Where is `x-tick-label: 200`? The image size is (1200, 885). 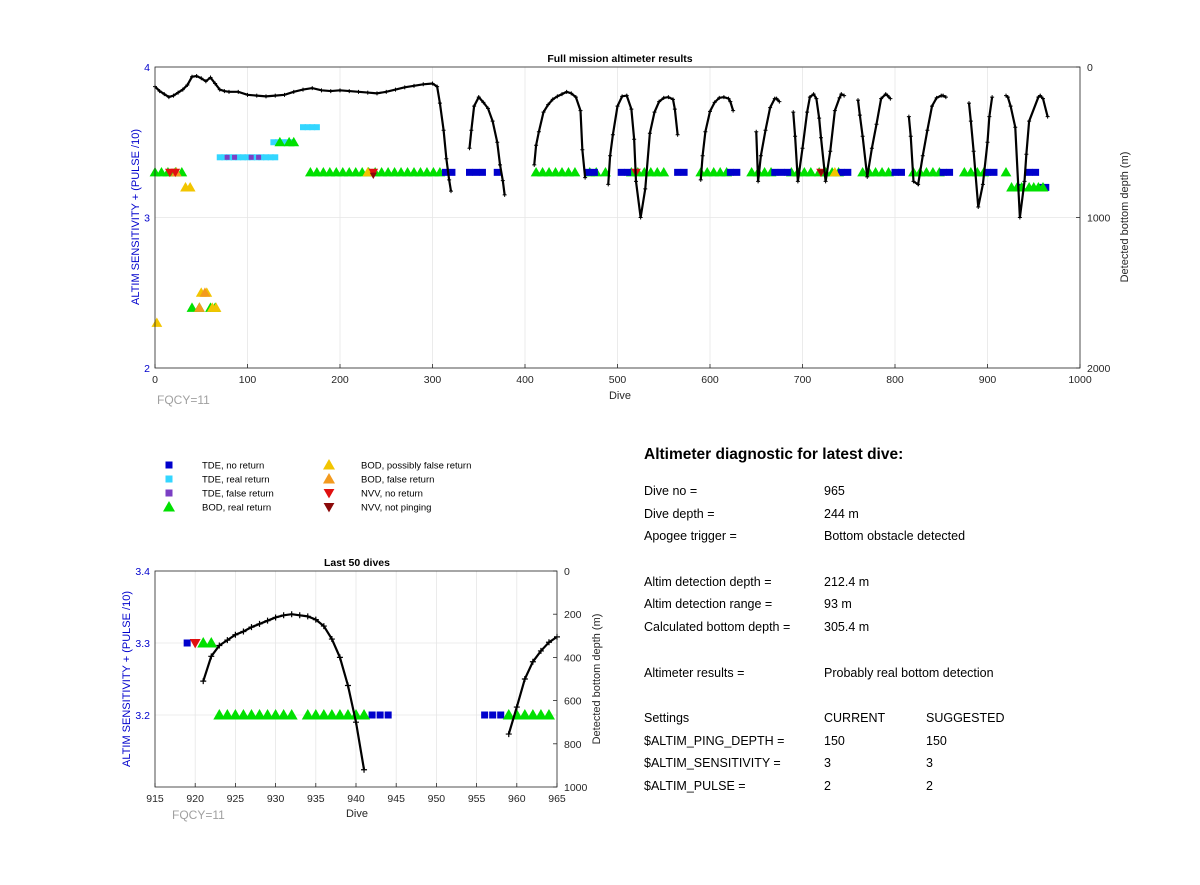 x-tick-label: 200 is located at coordinates (340, 380).